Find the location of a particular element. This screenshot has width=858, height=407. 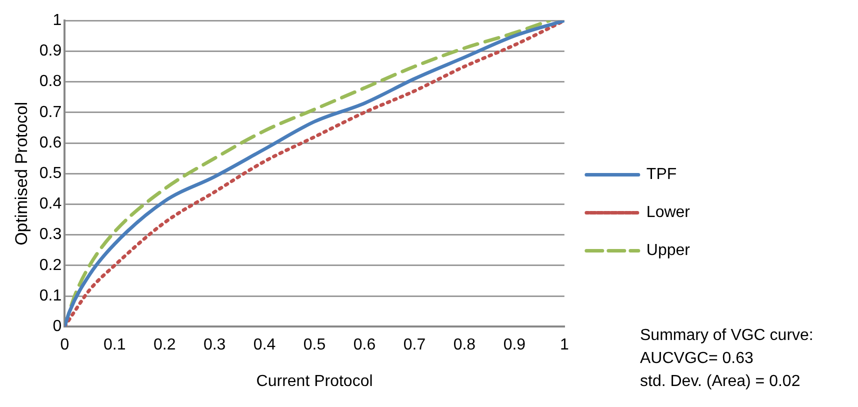

text: std. Dev. (Area) = 0.02 is located at coordinates (721, 382).